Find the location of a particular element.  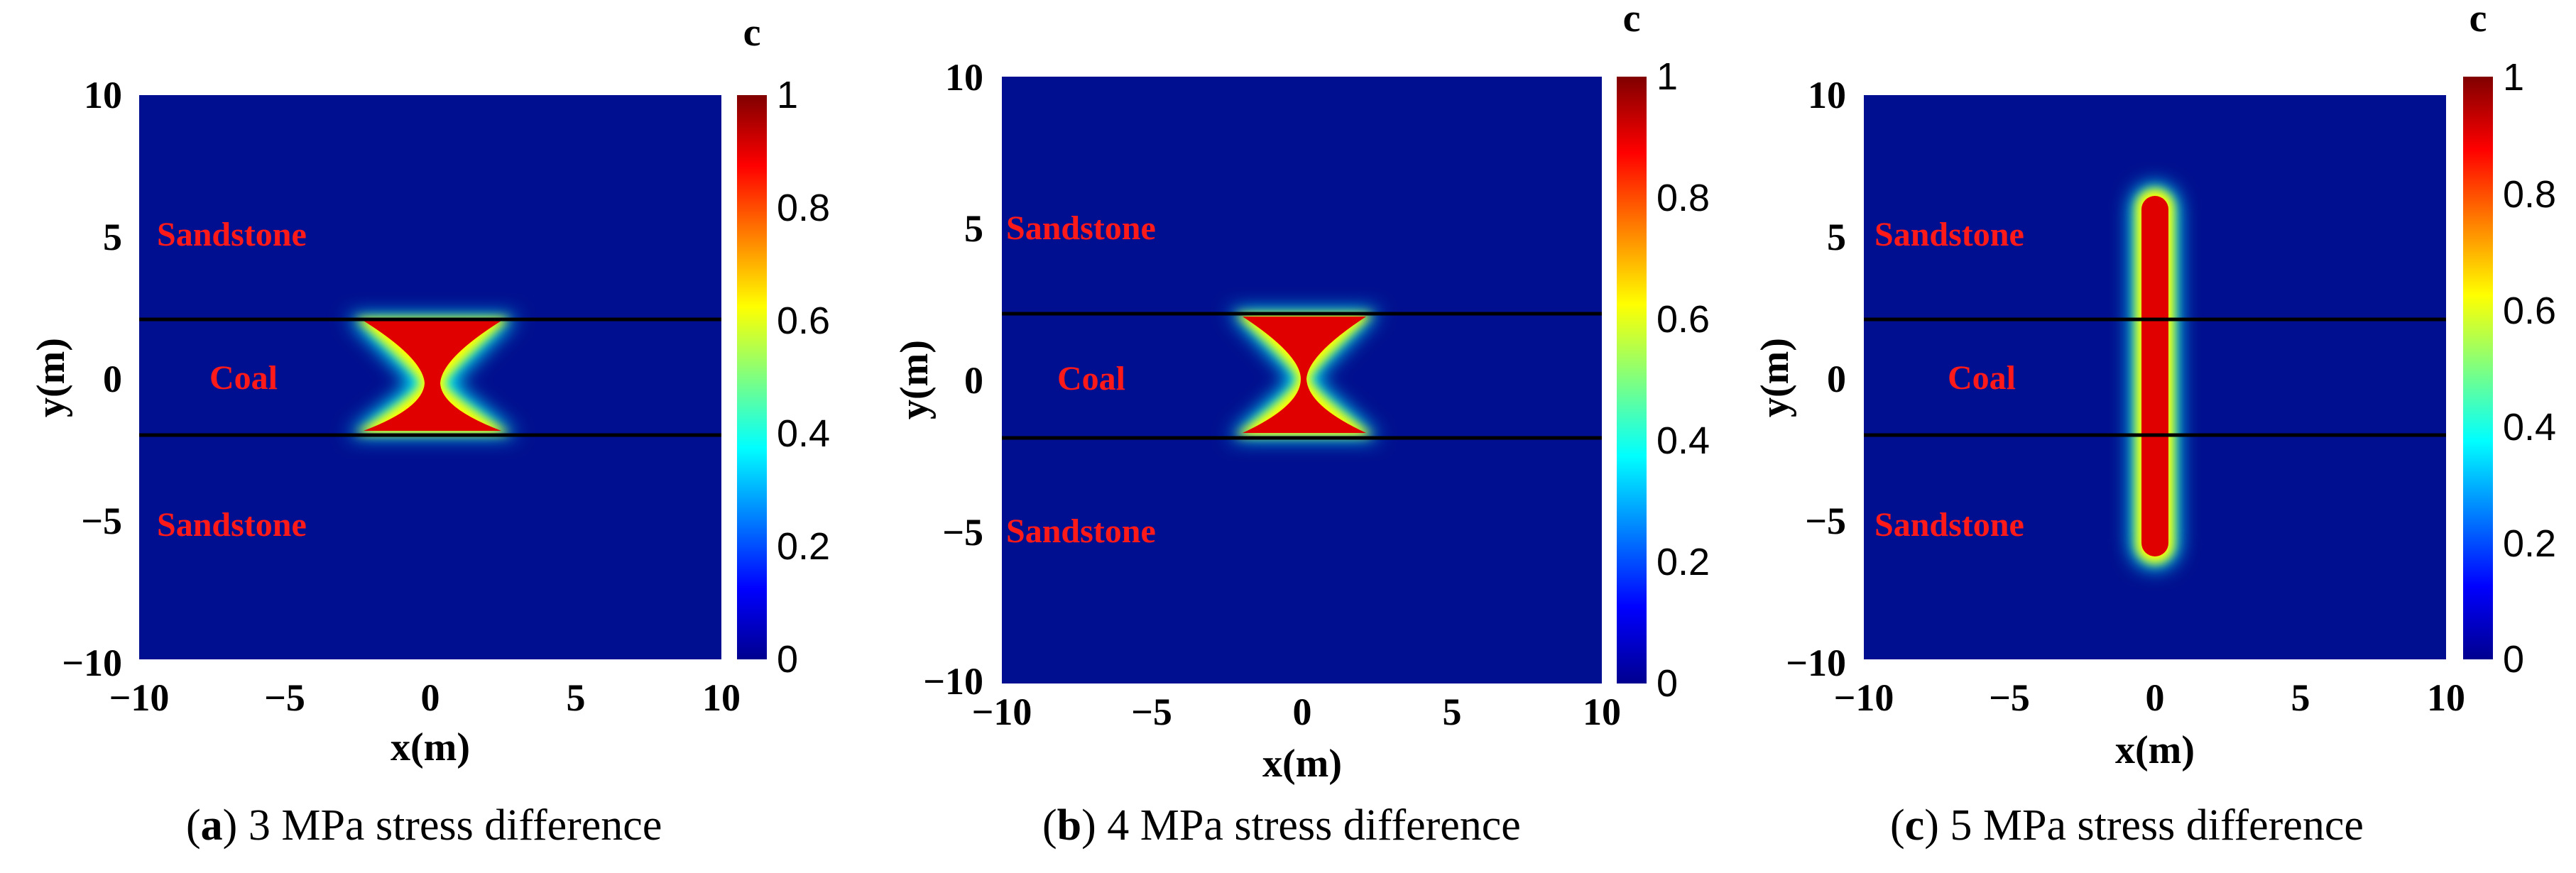

caption-text: 3 MPa stress difference is located at coordinates (455, 826).